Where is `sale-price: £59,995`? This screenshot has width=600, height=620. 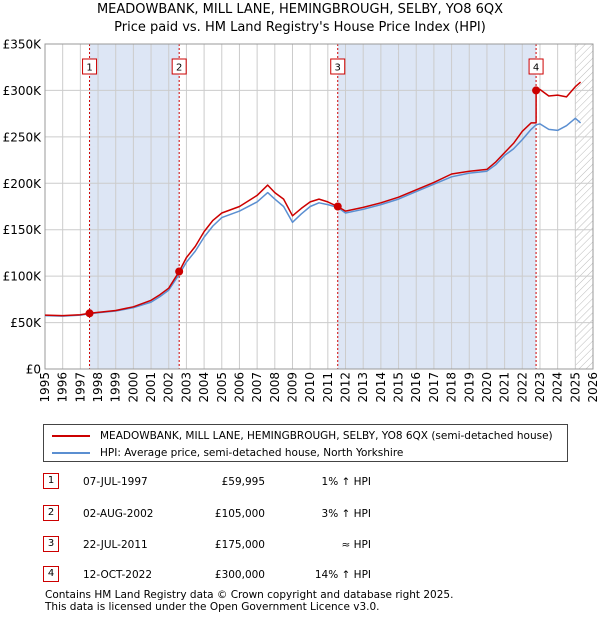
sale-price: £59,995 is located at coordinates (243, 482).